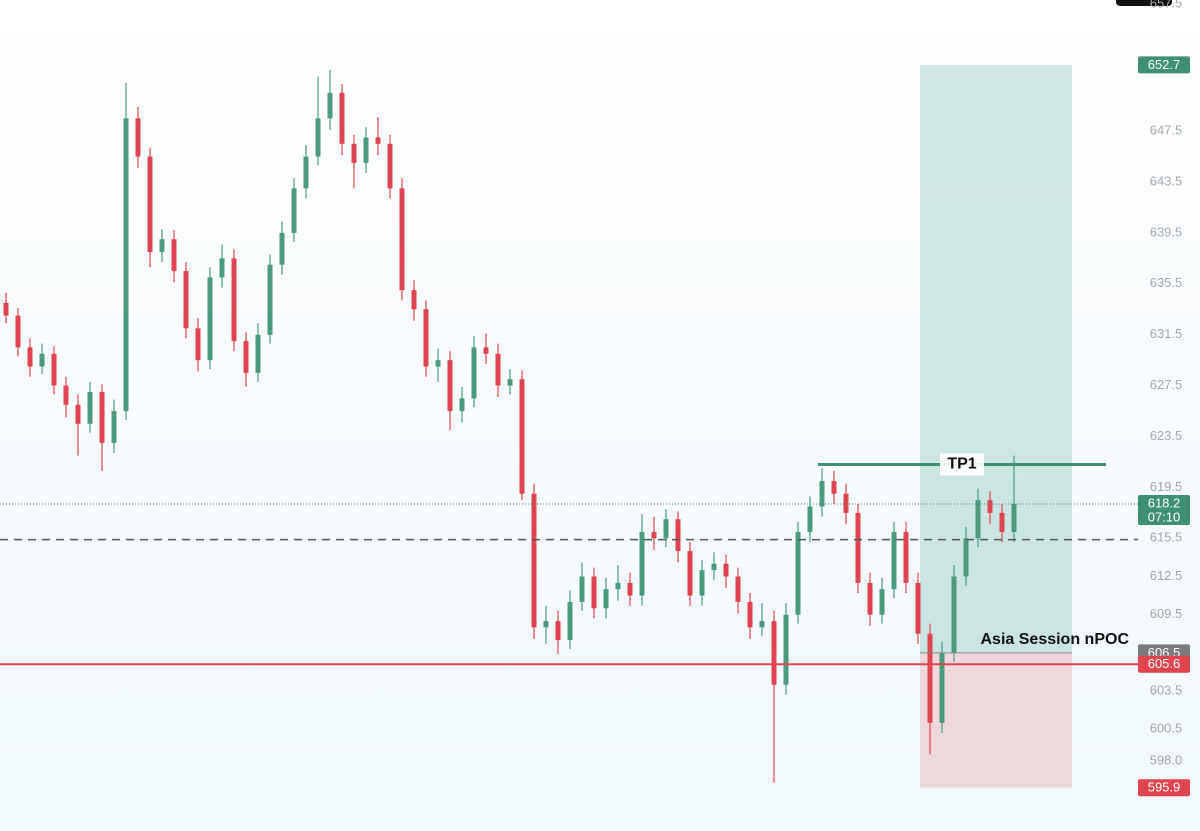 The height and width of the screenshot is (831, 1200). I want to click on y-tick-label: 600.5, so click(1166, 728).